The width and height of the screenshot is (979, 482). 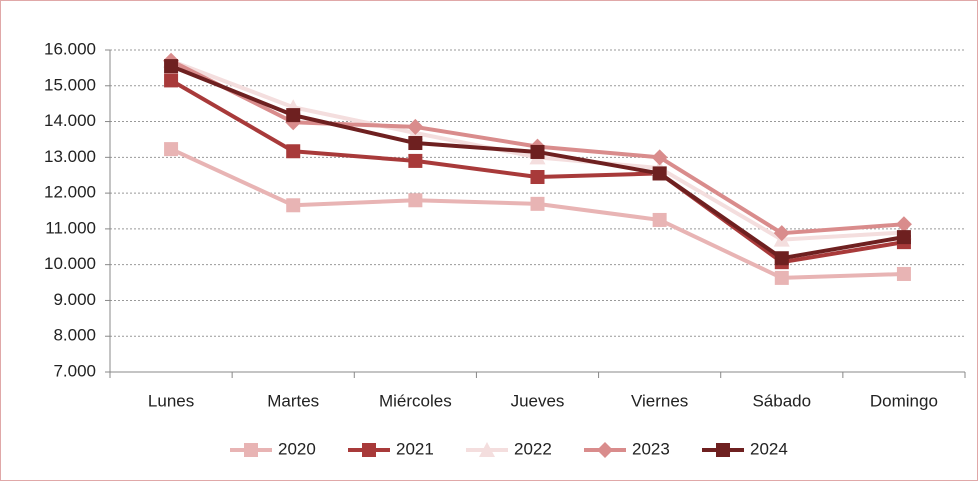 I want to click on y-tick-label: 12.000, so click(x=70, y=192).